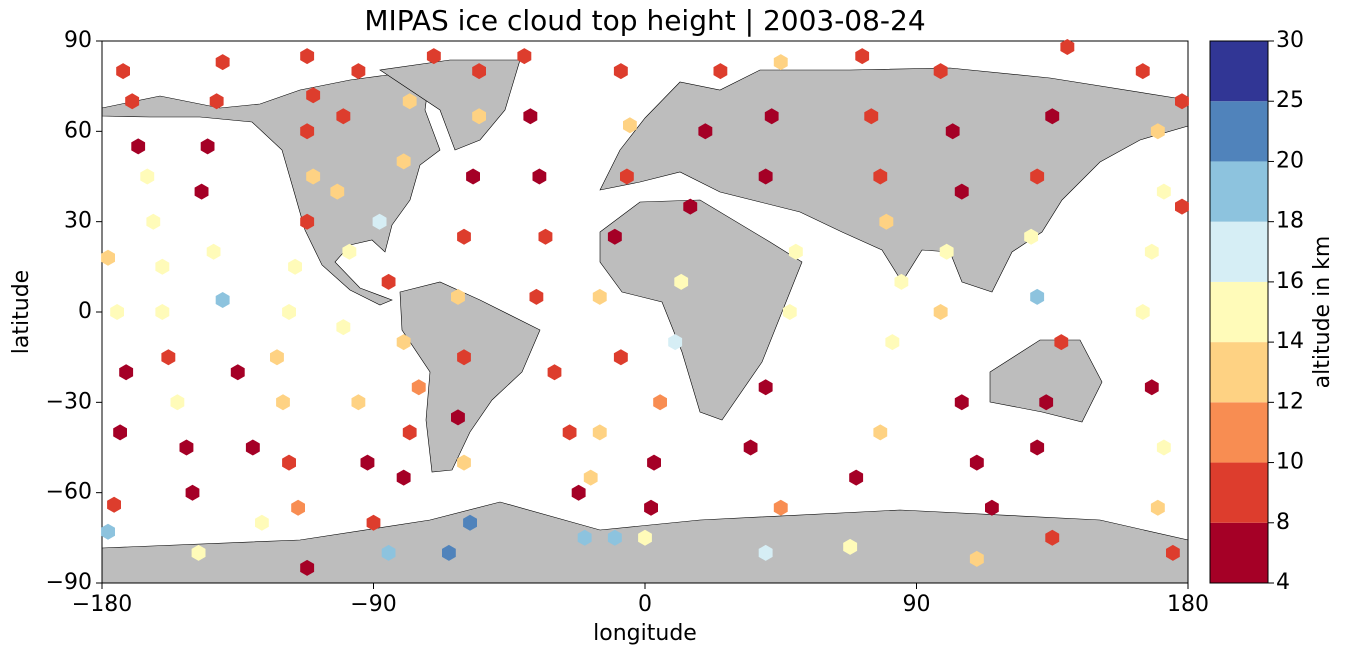 Image resolution: width=1345 pixels, height=657 pixels. Describe the element at coordinates (69, 401) in the screenshot. I see `y-tick-label: −30` at that location.